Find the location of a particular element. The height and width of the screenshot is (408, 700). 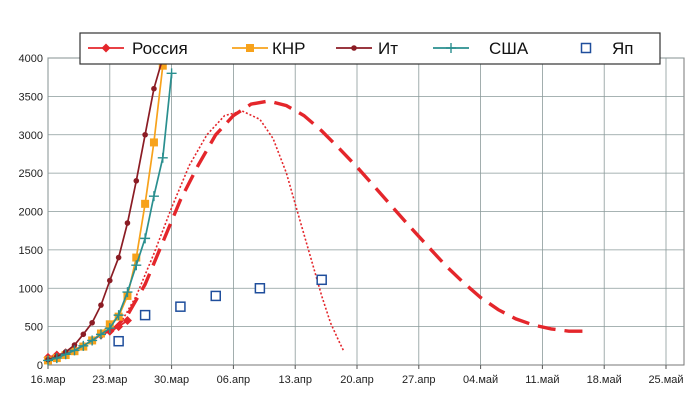

x-tick-label: 11.май is located at coordinates (542, 380).